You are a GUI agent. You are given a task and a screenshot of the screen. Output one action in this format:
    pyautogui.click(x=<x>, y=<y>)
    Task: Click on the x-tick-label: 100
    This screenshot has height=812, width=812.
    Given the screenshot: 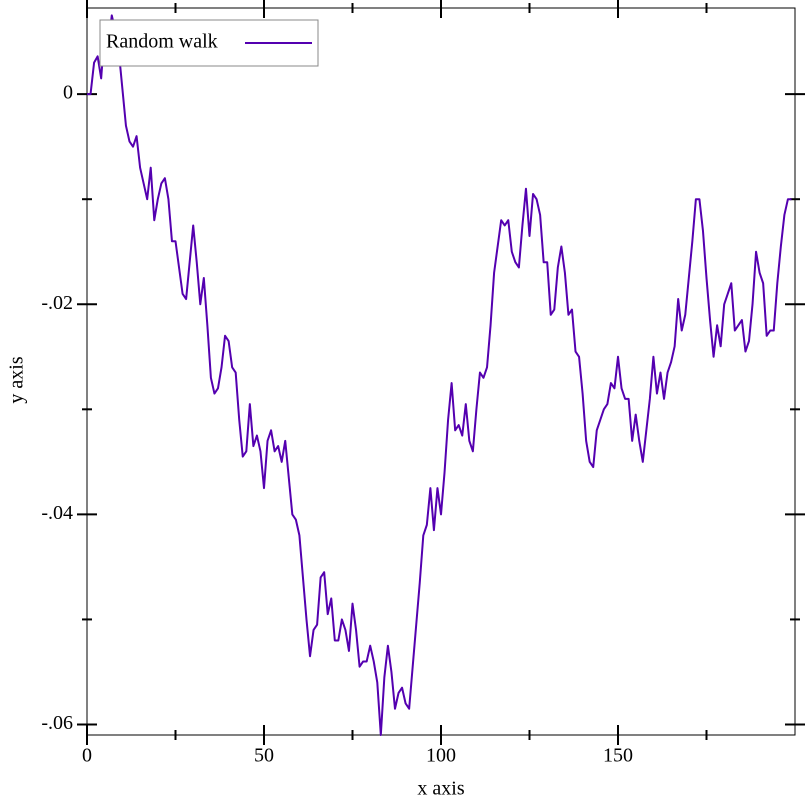 What is the action you would take?
    pyautogui.click(x=441, y=756)
    